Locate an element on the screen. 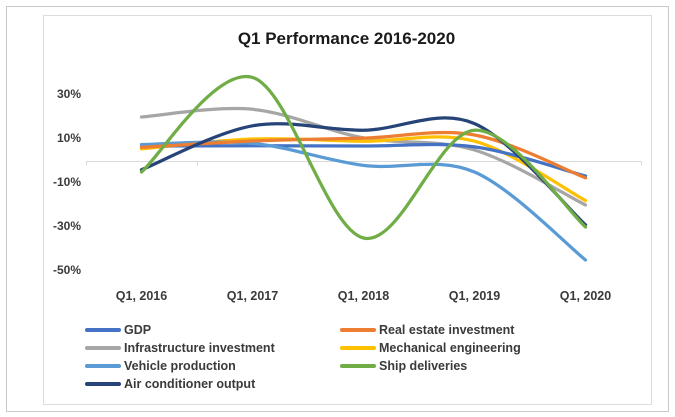 The image size is (675, 417). x-category-label: Q1, 2016 is located at coordinates (141, 296).